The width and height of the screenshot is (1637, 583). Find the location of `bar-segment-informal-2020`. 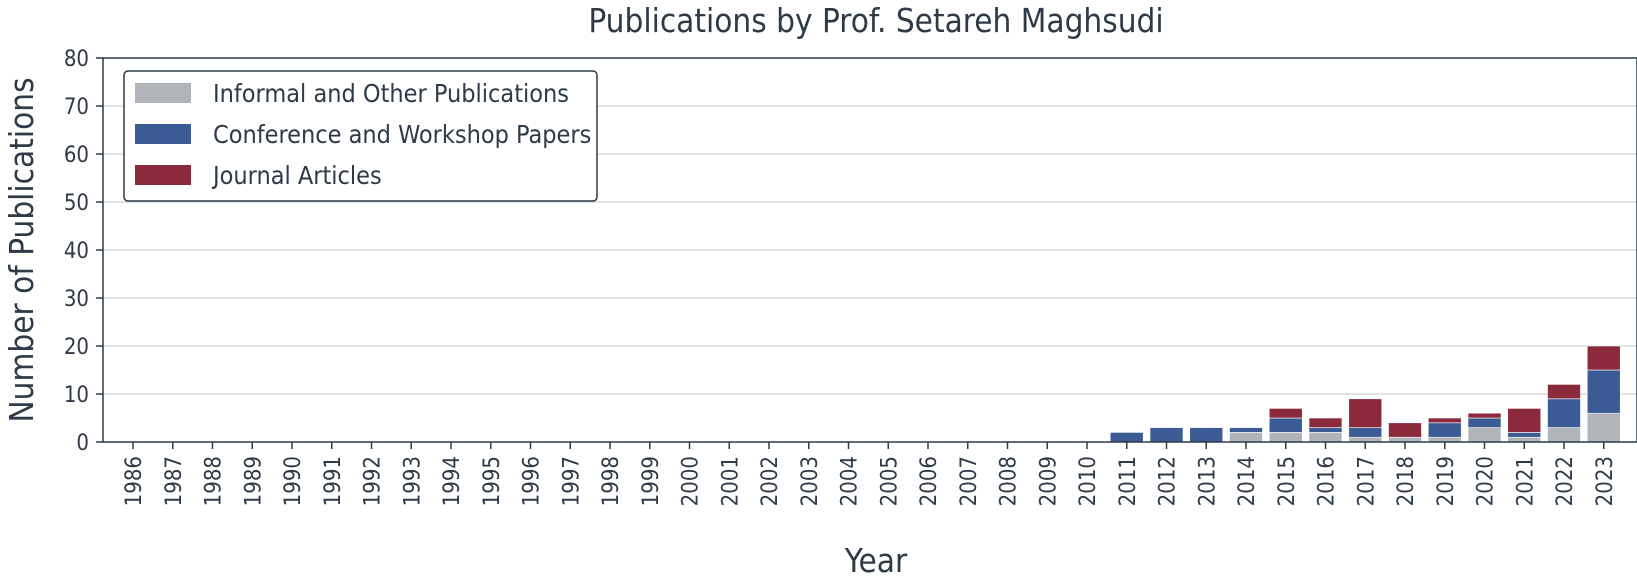

bar-segment-informal-2020 is located at coordinates (1484, 435).